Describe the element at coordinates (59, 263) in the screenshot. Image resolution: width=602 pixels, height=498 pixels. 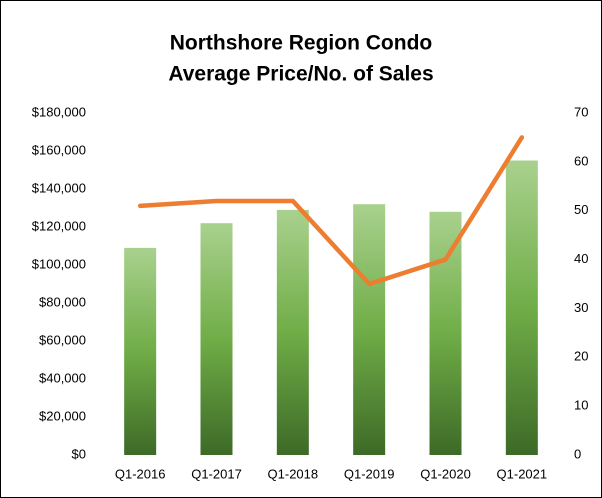
I see `y-tick-label: $100,000` at that location.